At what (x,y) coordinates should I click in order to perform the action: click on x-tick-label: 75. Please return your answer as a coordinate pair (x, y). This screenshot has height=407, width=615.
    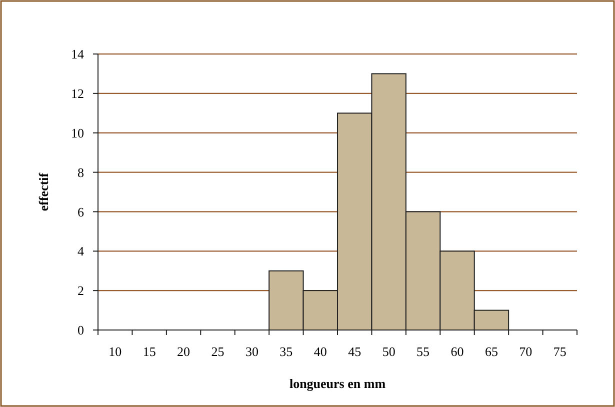
    Looking at the image, I should click on (559, 351).